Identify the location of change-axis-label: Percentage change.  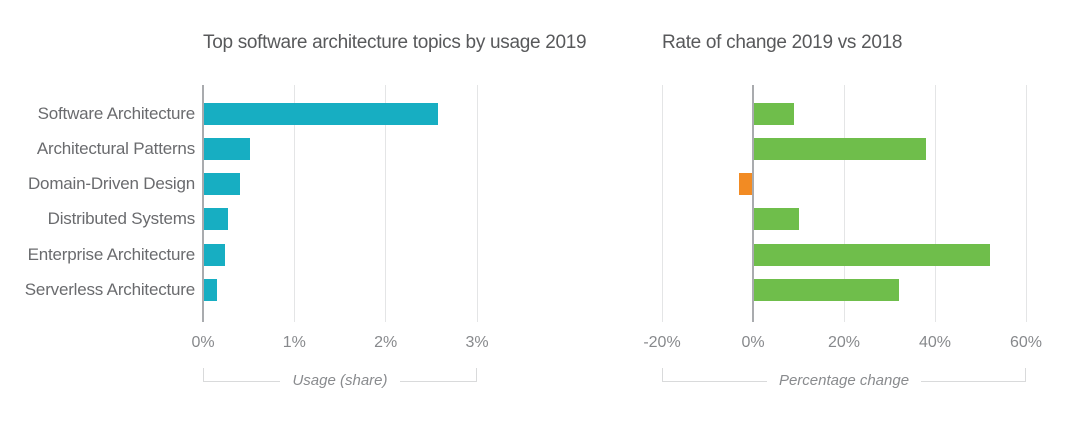
(844, 381).